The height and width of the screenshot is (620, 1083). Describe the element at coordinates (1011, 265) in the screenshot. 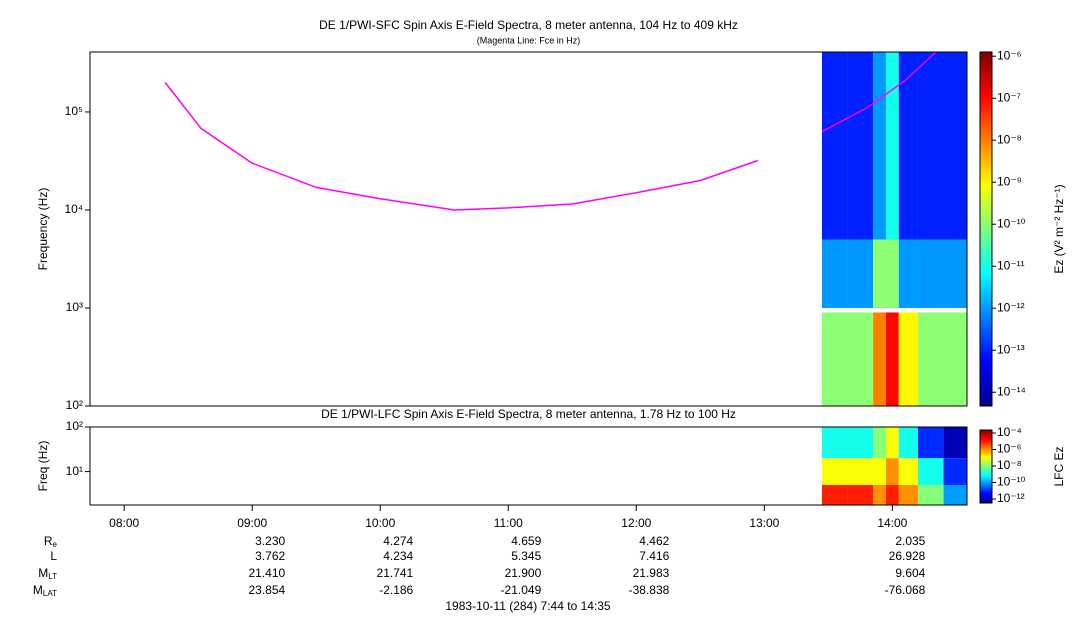

I see `colorbar-tick-label: 10⁻¹¹` at that location.